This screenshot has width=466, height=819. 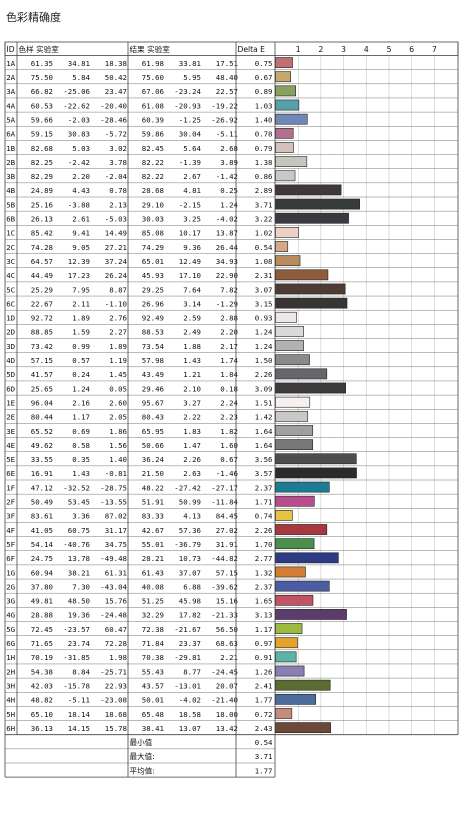 I want to click on target-lab-value: 37.80, so click(x=42, y=586).